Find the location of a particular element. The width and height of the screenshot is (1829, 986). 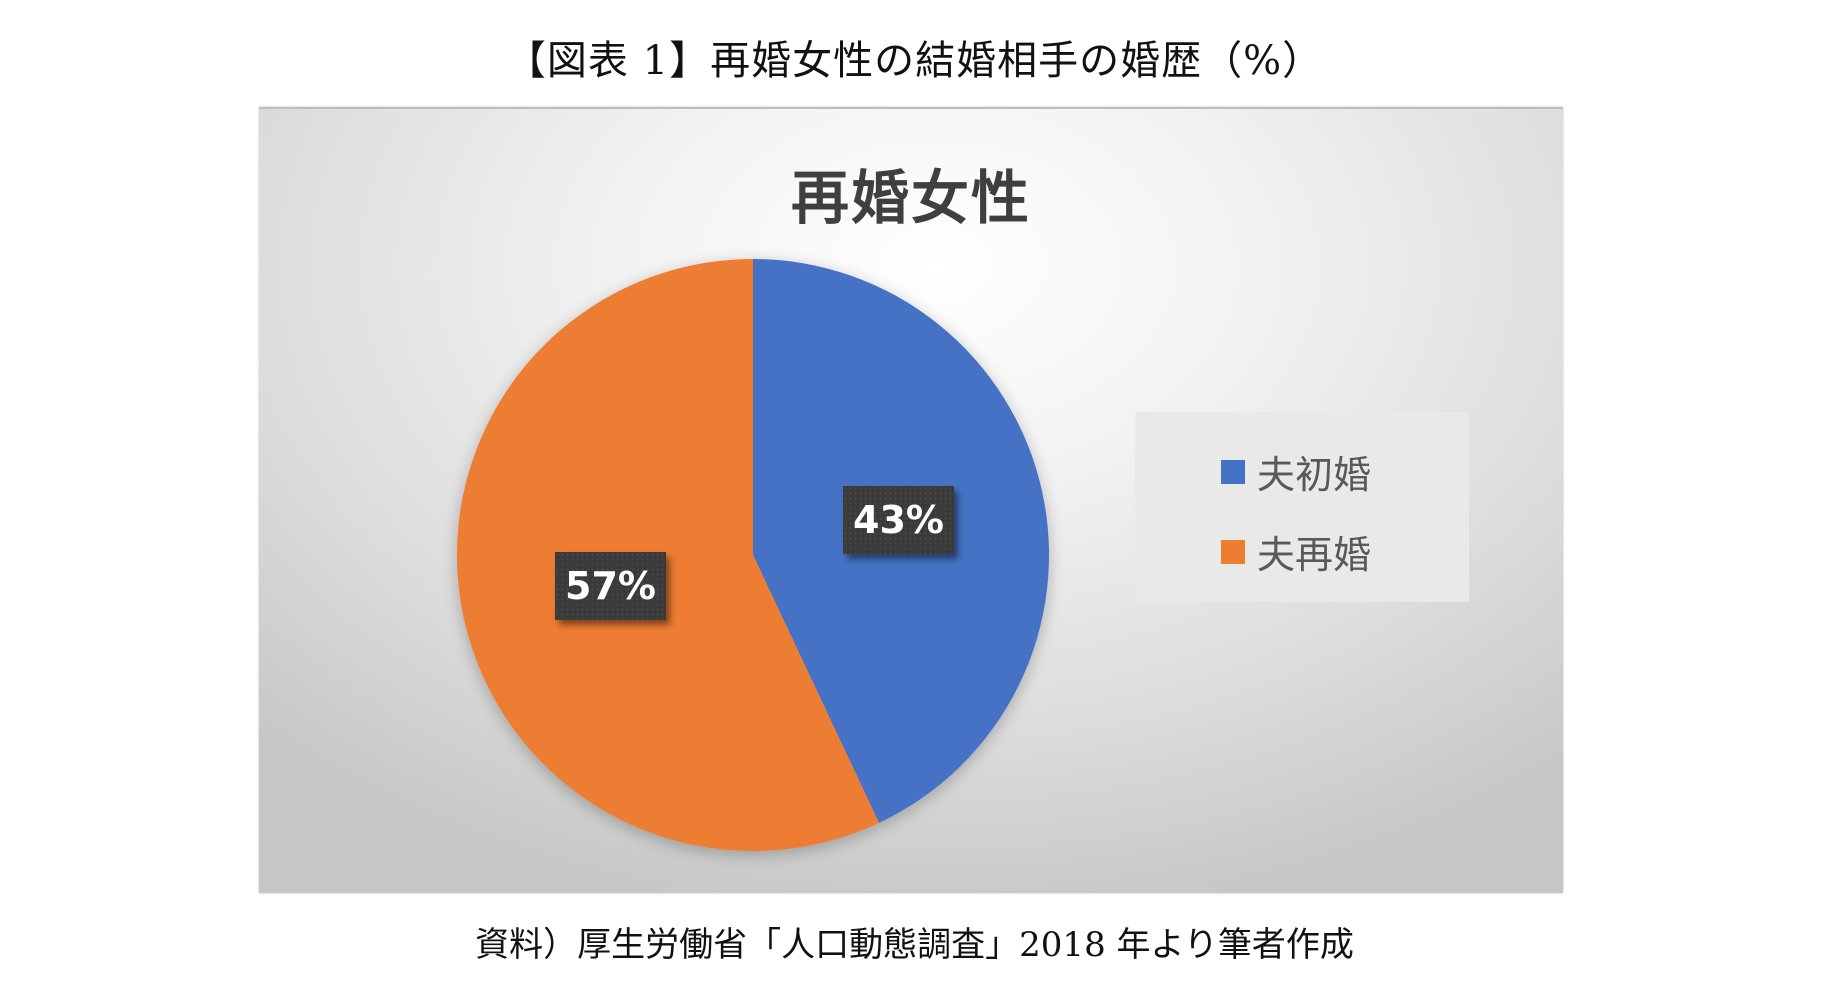

legend: 夫初婚 夫再婚 is located at coordinates (1302, 507).